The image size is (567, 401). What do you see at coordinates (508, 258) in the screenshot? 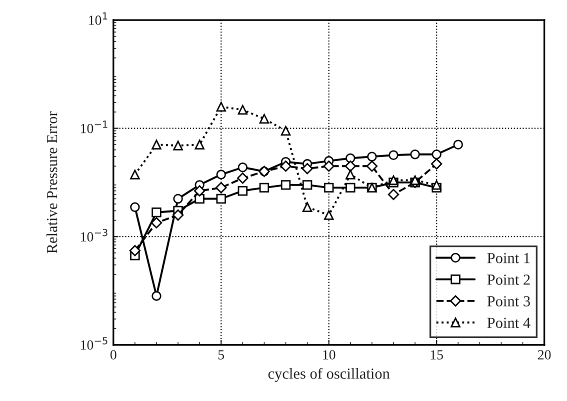
I see `legend-label: Point 1` at bounding box center [508, 258].